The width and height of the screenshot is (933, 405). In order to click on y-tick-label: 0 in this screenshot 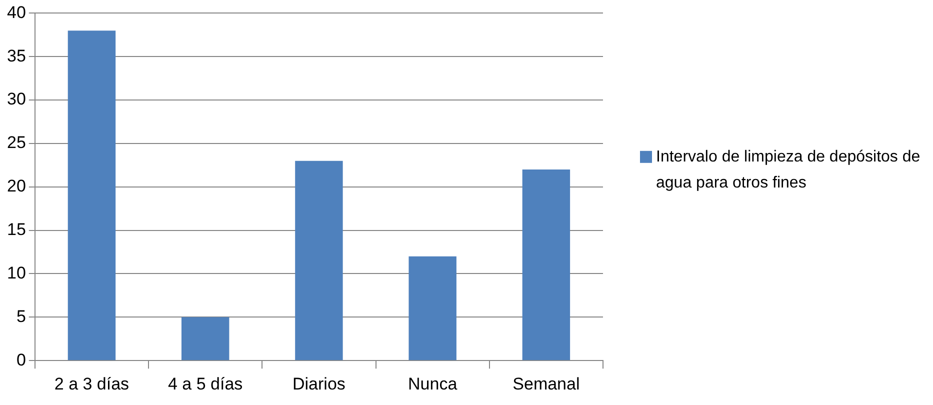, I will do `click(21, 360)`.